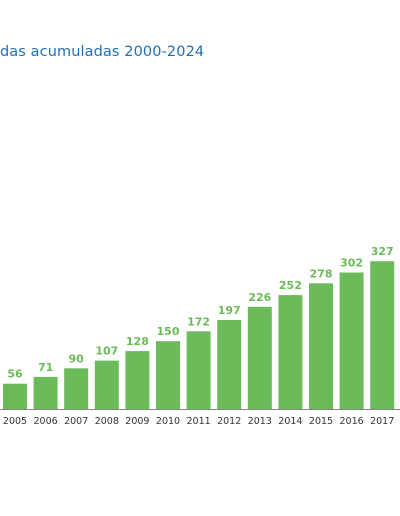 Image resolution: width=400 pixels, height=516 pixels. What do you see at coordinates (15, 374) in the screenshot?
I see `value-label-2005: 56` at bounding box center [15, 374].